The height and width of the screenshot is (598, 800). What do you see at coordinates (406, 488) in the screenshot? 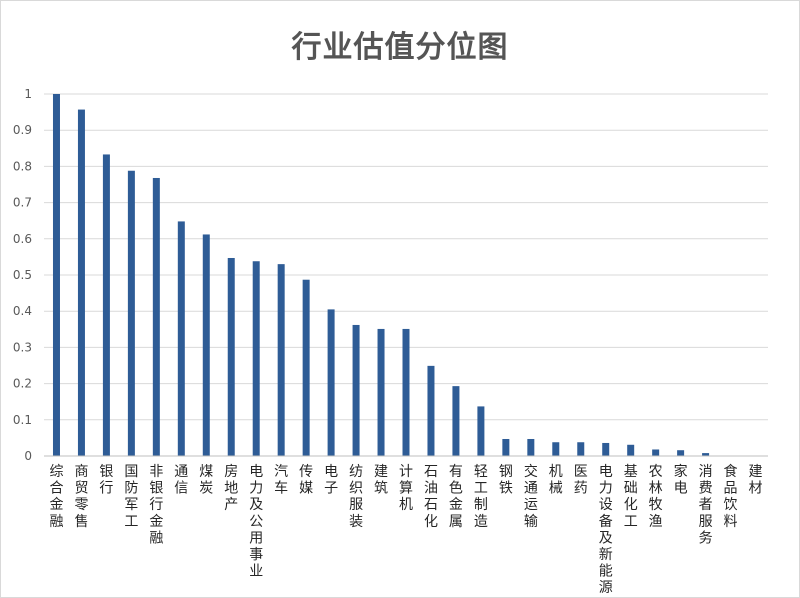
I see `x-tick-label: 计算机` at bounding box center [406, 488].